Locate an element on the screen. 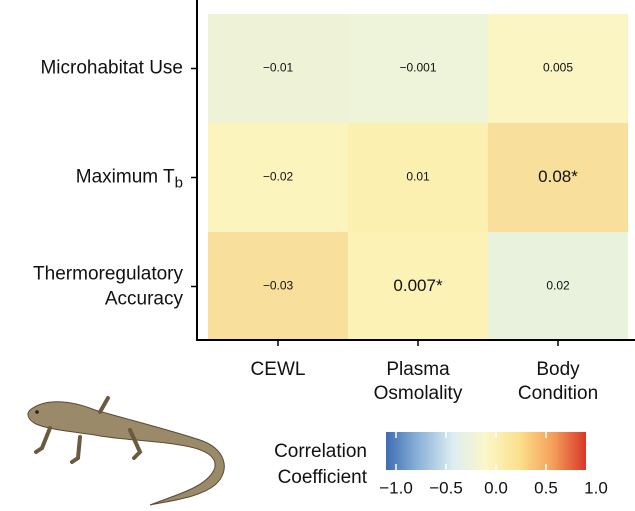  cell-label: −0.001 is located at coordinates (417, 68).